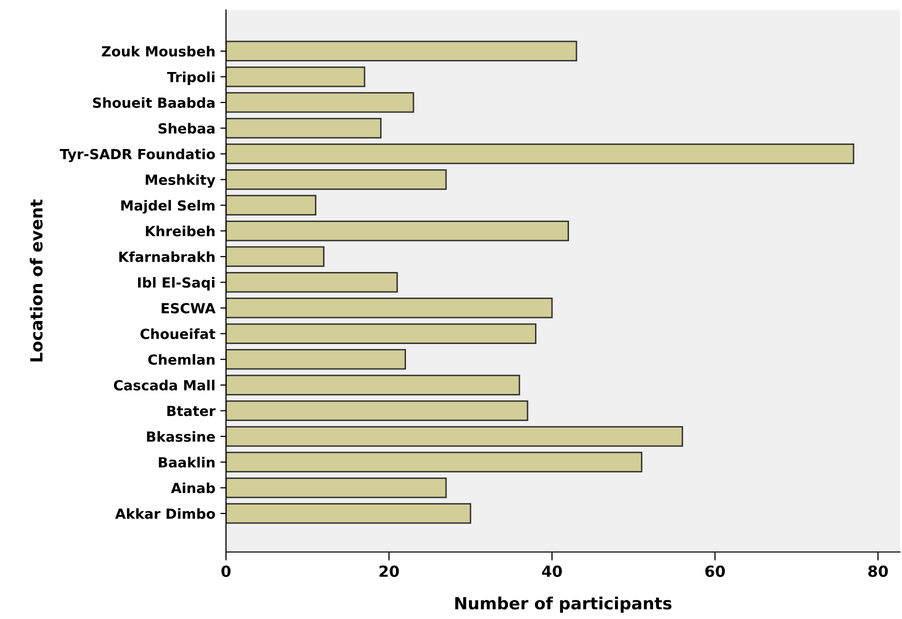 This screenshot has height=619, width=902. I want to click on x-tick-label: 60, so click(715, 571).